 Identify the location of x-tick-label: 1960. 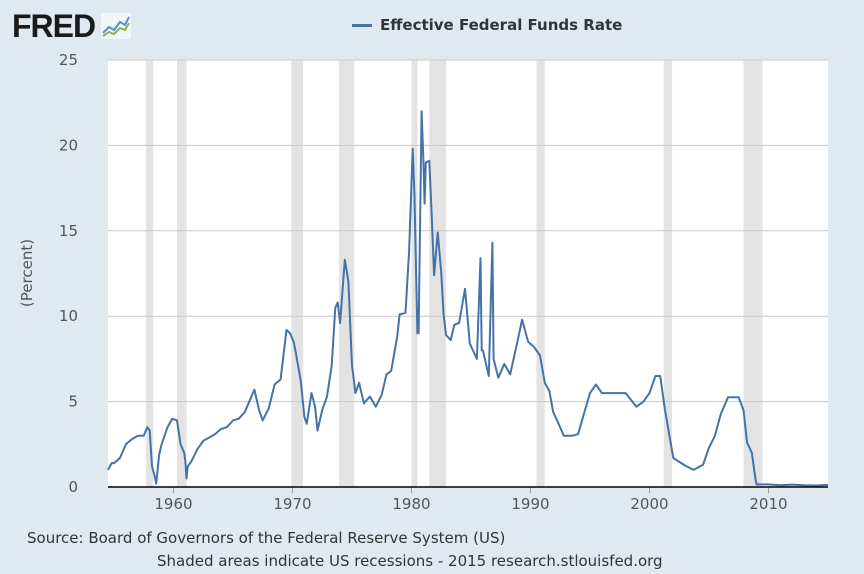
(173, 504).